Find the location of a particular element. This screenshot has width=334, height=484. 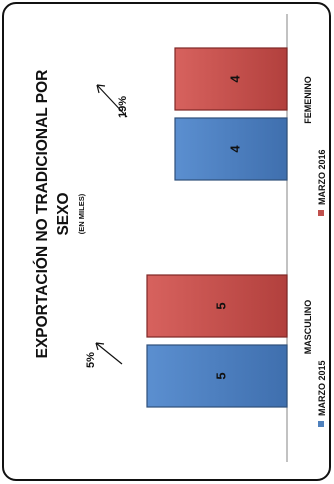

category-label-masculino: MASCULINO is located at coordinates (308, 327).